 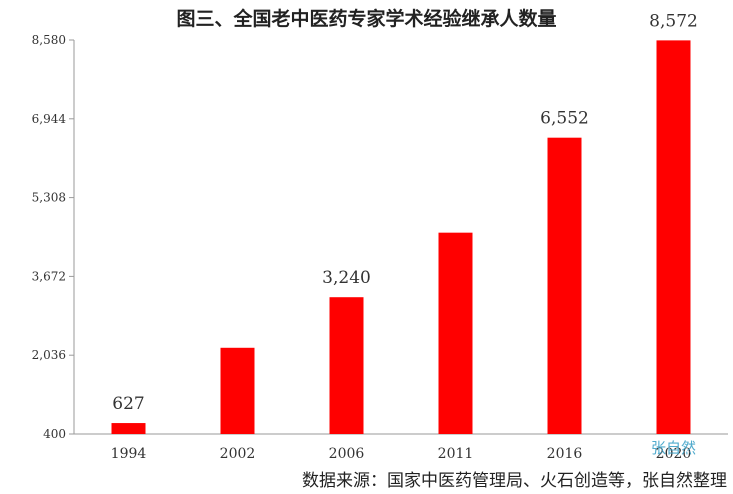 What do you see at coordinates (346, 278) in the screenshot?
I see `data-label-2006: 3,240` at bounding box center [346, 278].